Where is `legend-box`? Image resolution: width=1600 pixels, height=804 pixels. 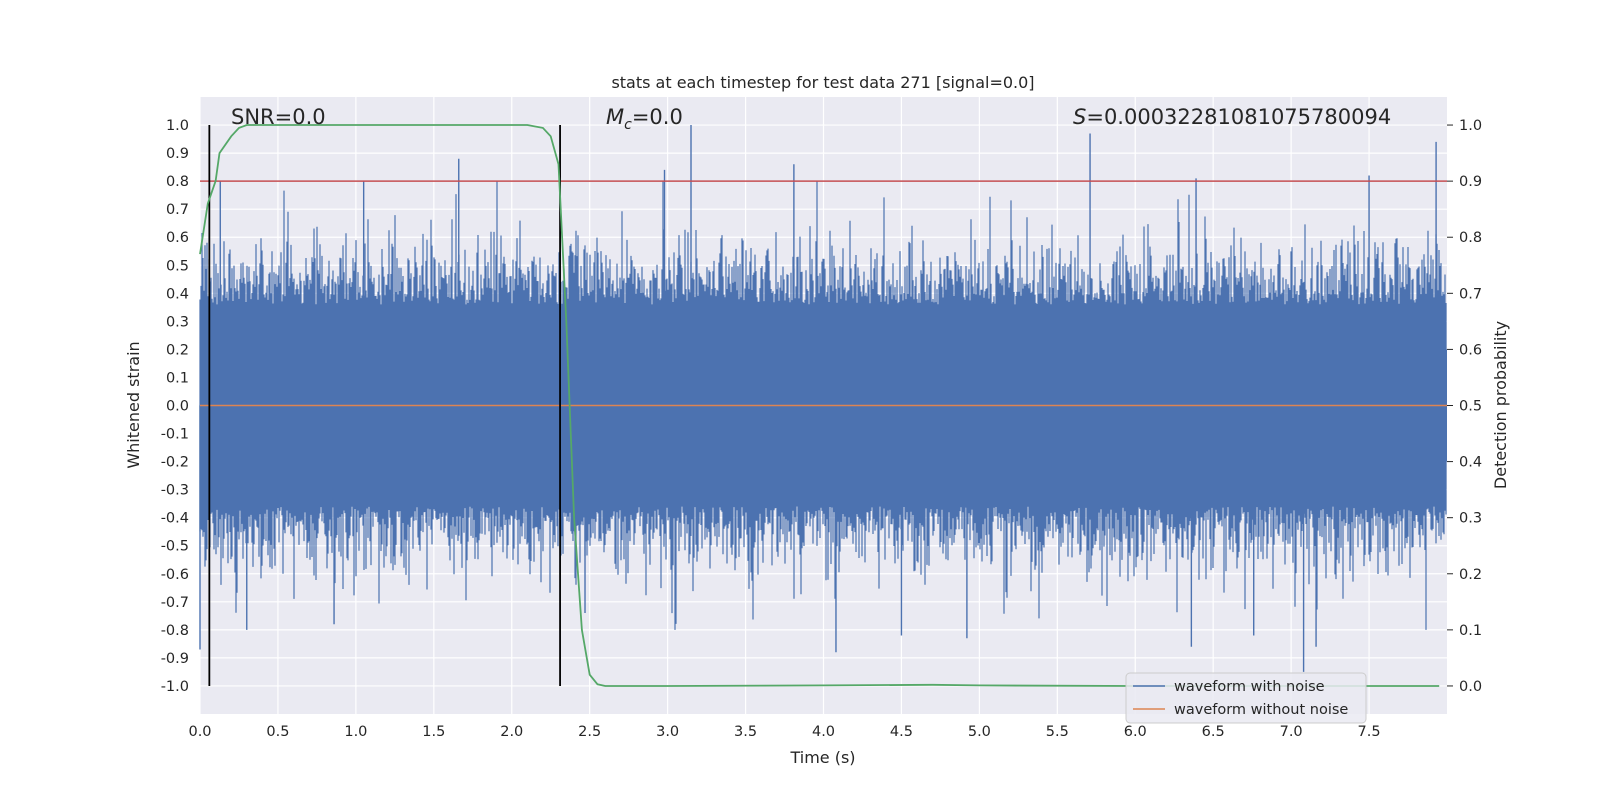
legend-box is located at coordinates (1246, 698).